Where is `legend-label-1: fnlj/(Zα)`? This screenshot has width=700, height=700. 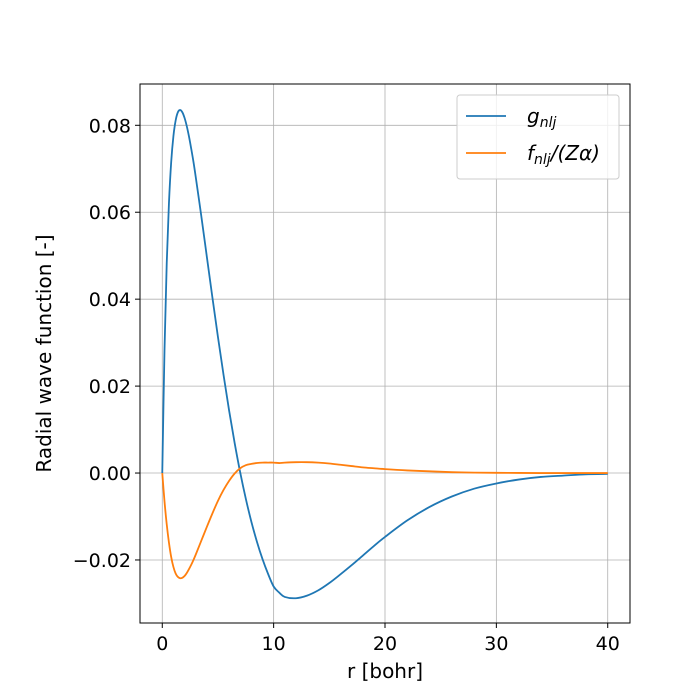 legend-label-1: fnlj/(Zα) is located at coordinates (563, 154).